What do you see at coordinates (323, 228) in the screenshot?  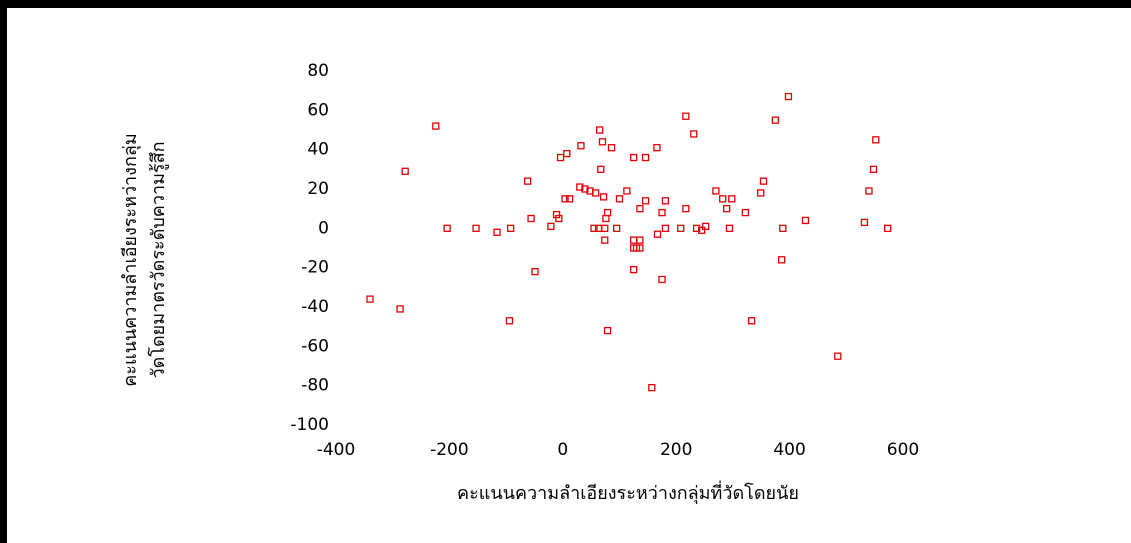 I see `y-tick-label: 0` at bounding box center [323, 228].